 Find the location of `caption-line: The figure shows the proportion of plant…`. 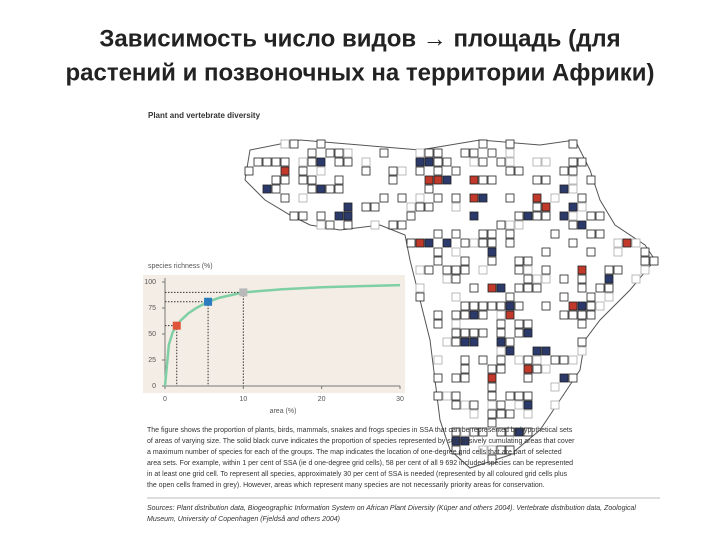

caption-line: The figure shows the proportion of plant… is located at coordinates (360, 430).